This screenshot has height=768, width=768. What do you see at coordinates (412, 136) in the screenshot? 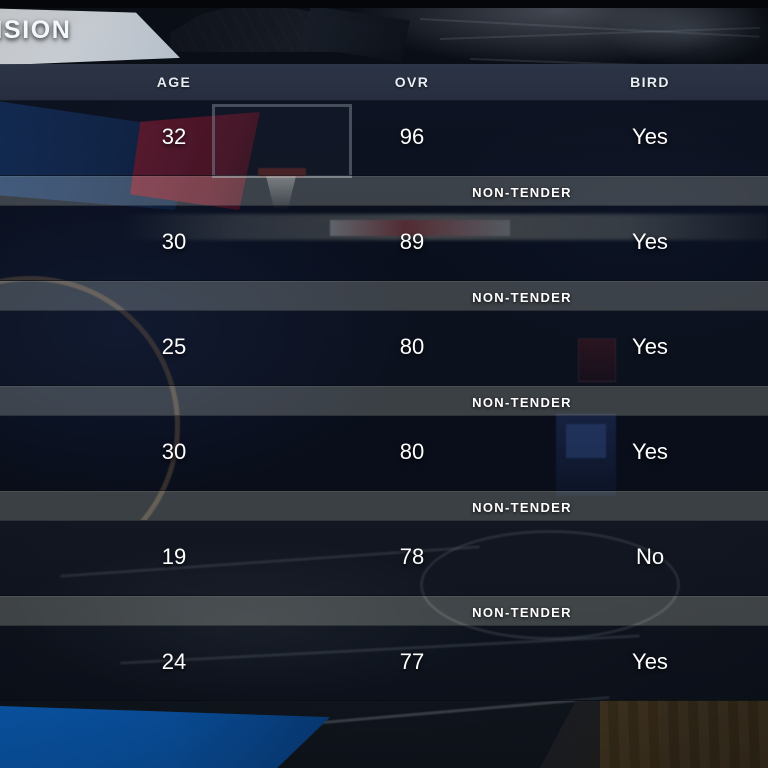
I see `cell-ovr: 96` at bounding box center [412, 136].